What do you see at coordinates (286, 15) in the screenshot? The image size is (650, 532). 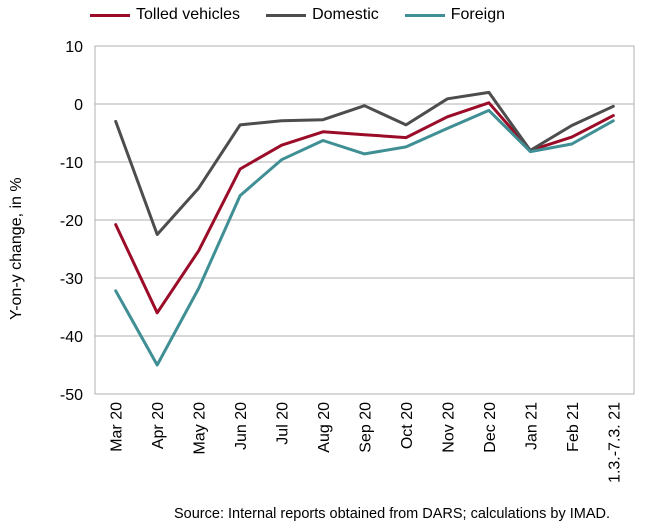 I see `legend-swatch-domestic` at bounding box center [286, 15].